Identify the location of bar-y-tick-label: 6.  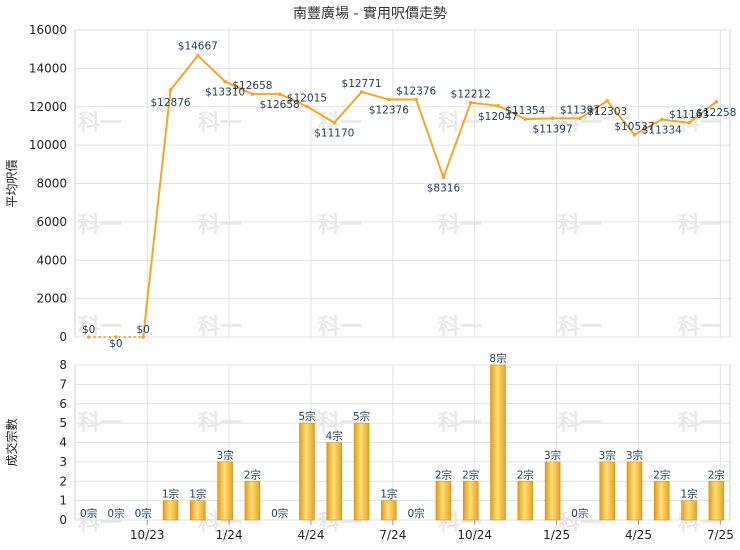
(63, 404).